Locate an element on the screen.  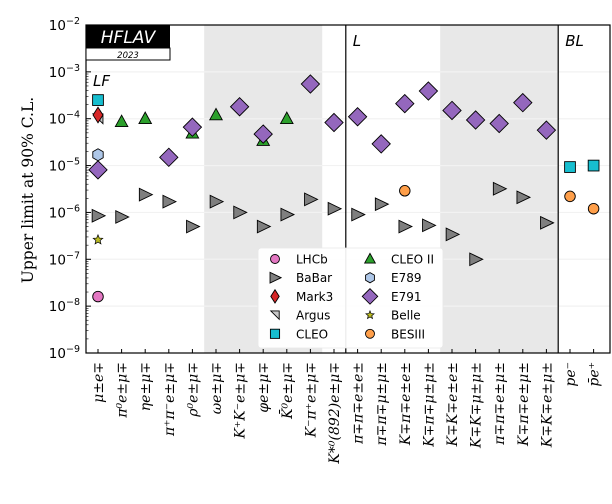
region-label-l: L is located at coordinates (357, 41).